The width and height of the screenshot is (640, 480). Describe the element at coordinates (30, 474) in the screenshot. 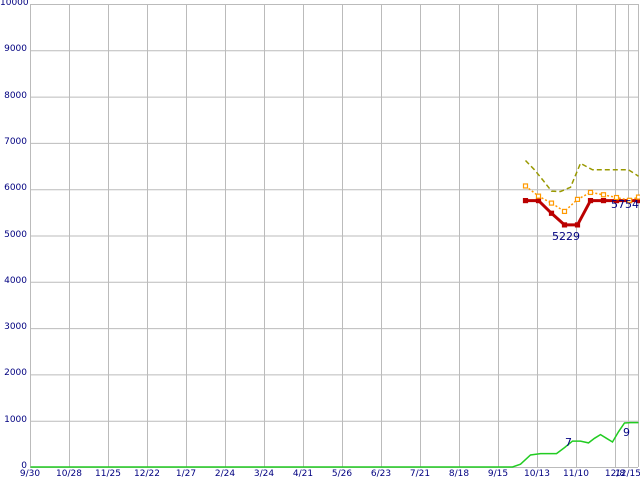

I see `x-axis-label-9-30: 9/30` at that location.